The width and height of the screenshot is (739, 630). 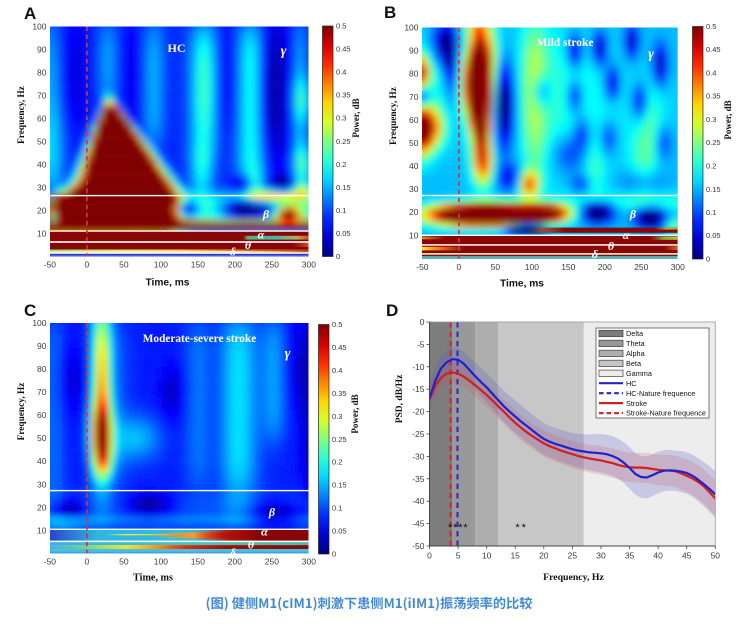 I want to click on svg-text: Gamma, so click(x=639, y=373).